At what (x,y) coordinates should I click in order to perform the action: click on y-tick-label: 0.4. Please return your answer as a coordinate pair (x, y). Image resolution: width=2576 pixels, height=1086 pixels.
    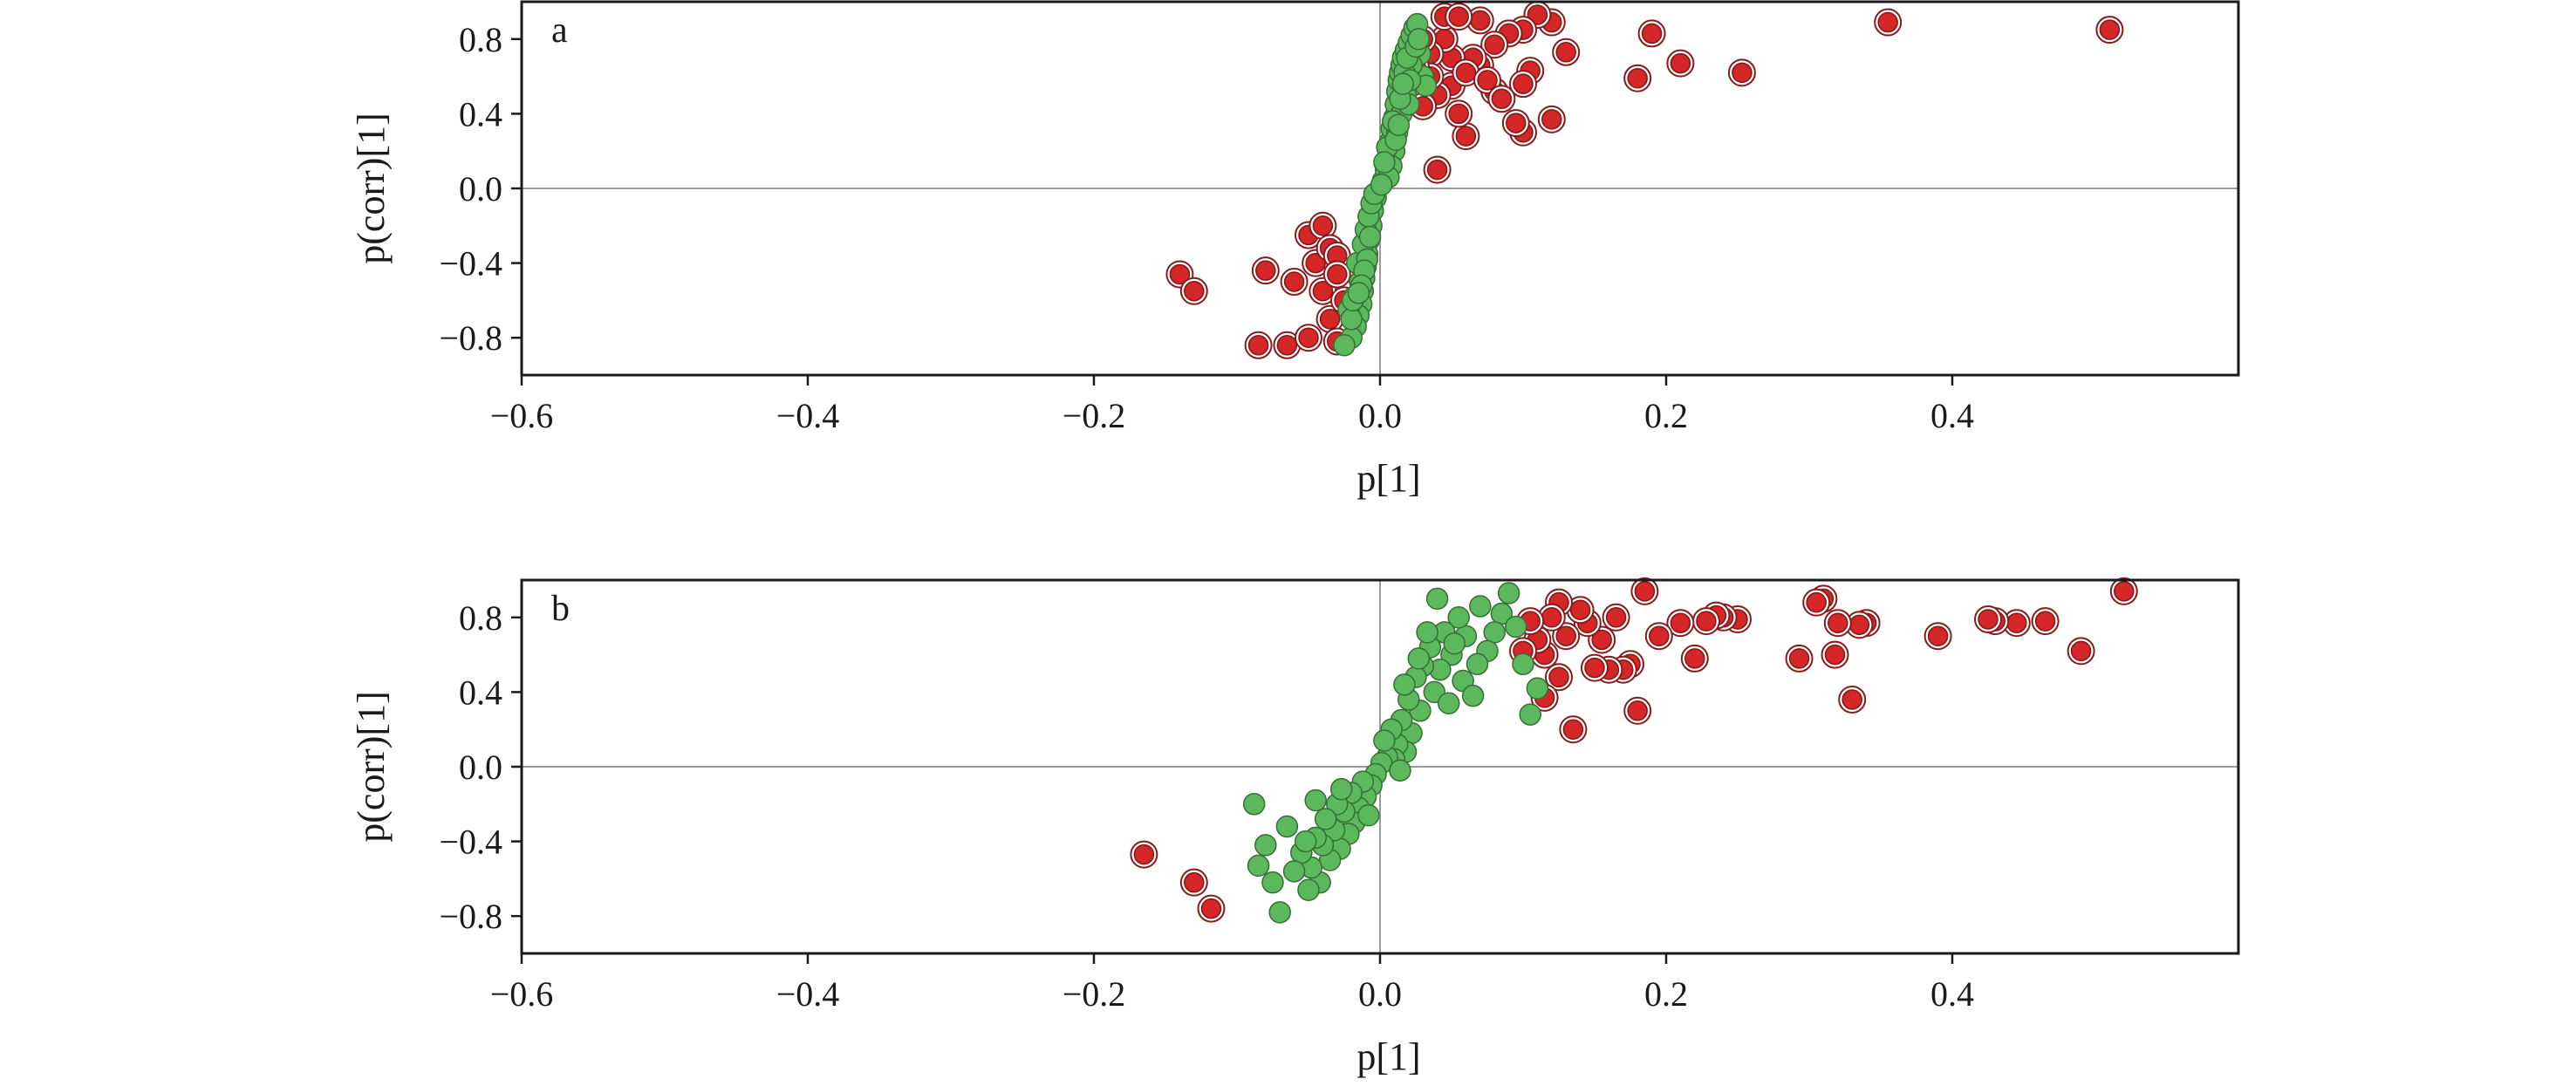
    Looking at the image, I should click on (480, 114).